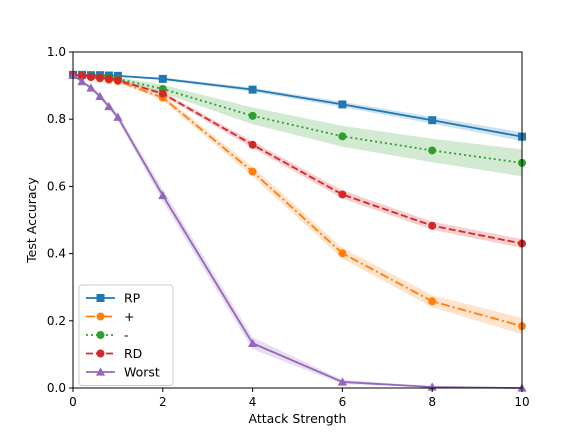  I want to click on x-tick-label: 0, so click(73, 402).